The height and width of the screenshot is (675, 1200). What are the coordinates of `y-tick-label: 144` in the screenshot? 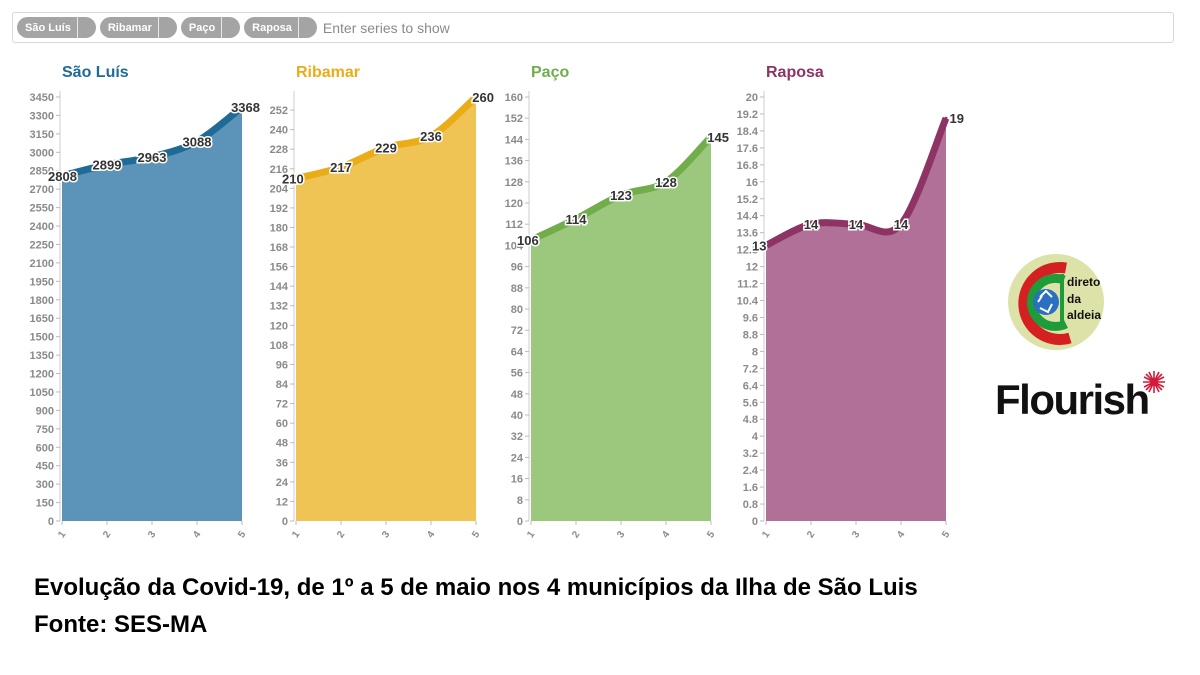 It's located at (514, 140).